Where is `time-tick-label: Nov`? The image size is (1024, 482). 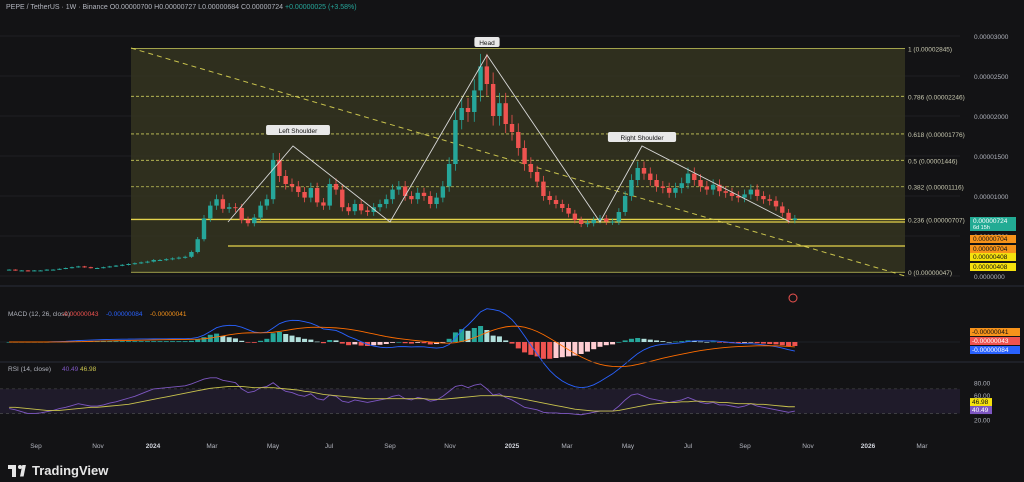
time-tick-label: Nov is located at coordinates (808, 446).